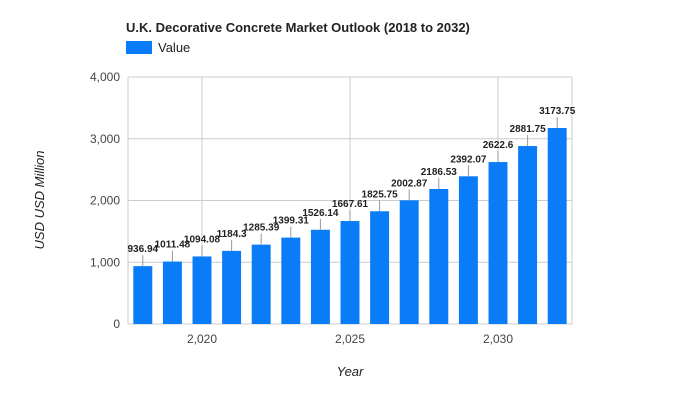  What do you see at coordinates (350, 204) in the screenshot?
I see `data-label: 1667.61` at bounding box center [350, 204].